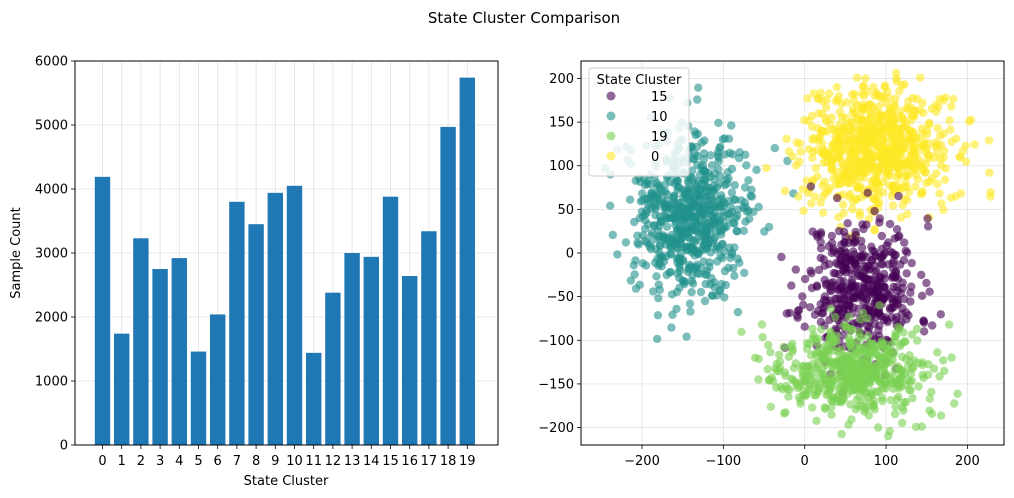 The height and width of the screenshot is (498, 1014). What do you see at coordinates (639, 80) in the screenshot?
I see `legend-title: State Cluster` at bounding box center [639, 80].